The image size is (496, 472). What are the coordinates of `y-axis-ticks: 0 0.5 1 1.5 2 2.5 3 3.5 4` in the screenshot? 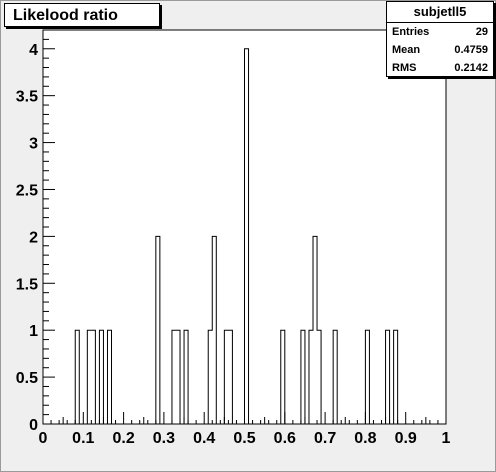 It's located at (35, 231).